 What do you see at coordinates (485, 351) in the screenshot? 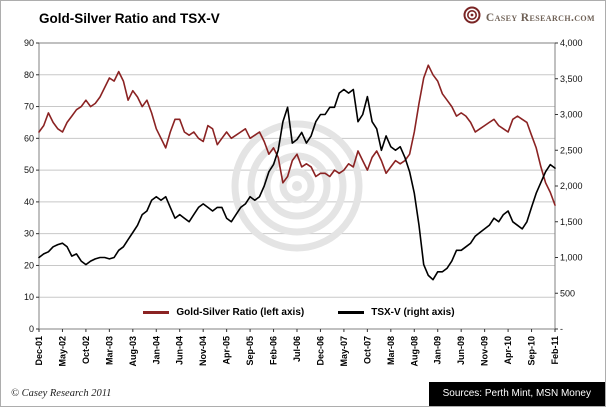
I see `svg-text: Nov-09` at bounding box center [485, 351].